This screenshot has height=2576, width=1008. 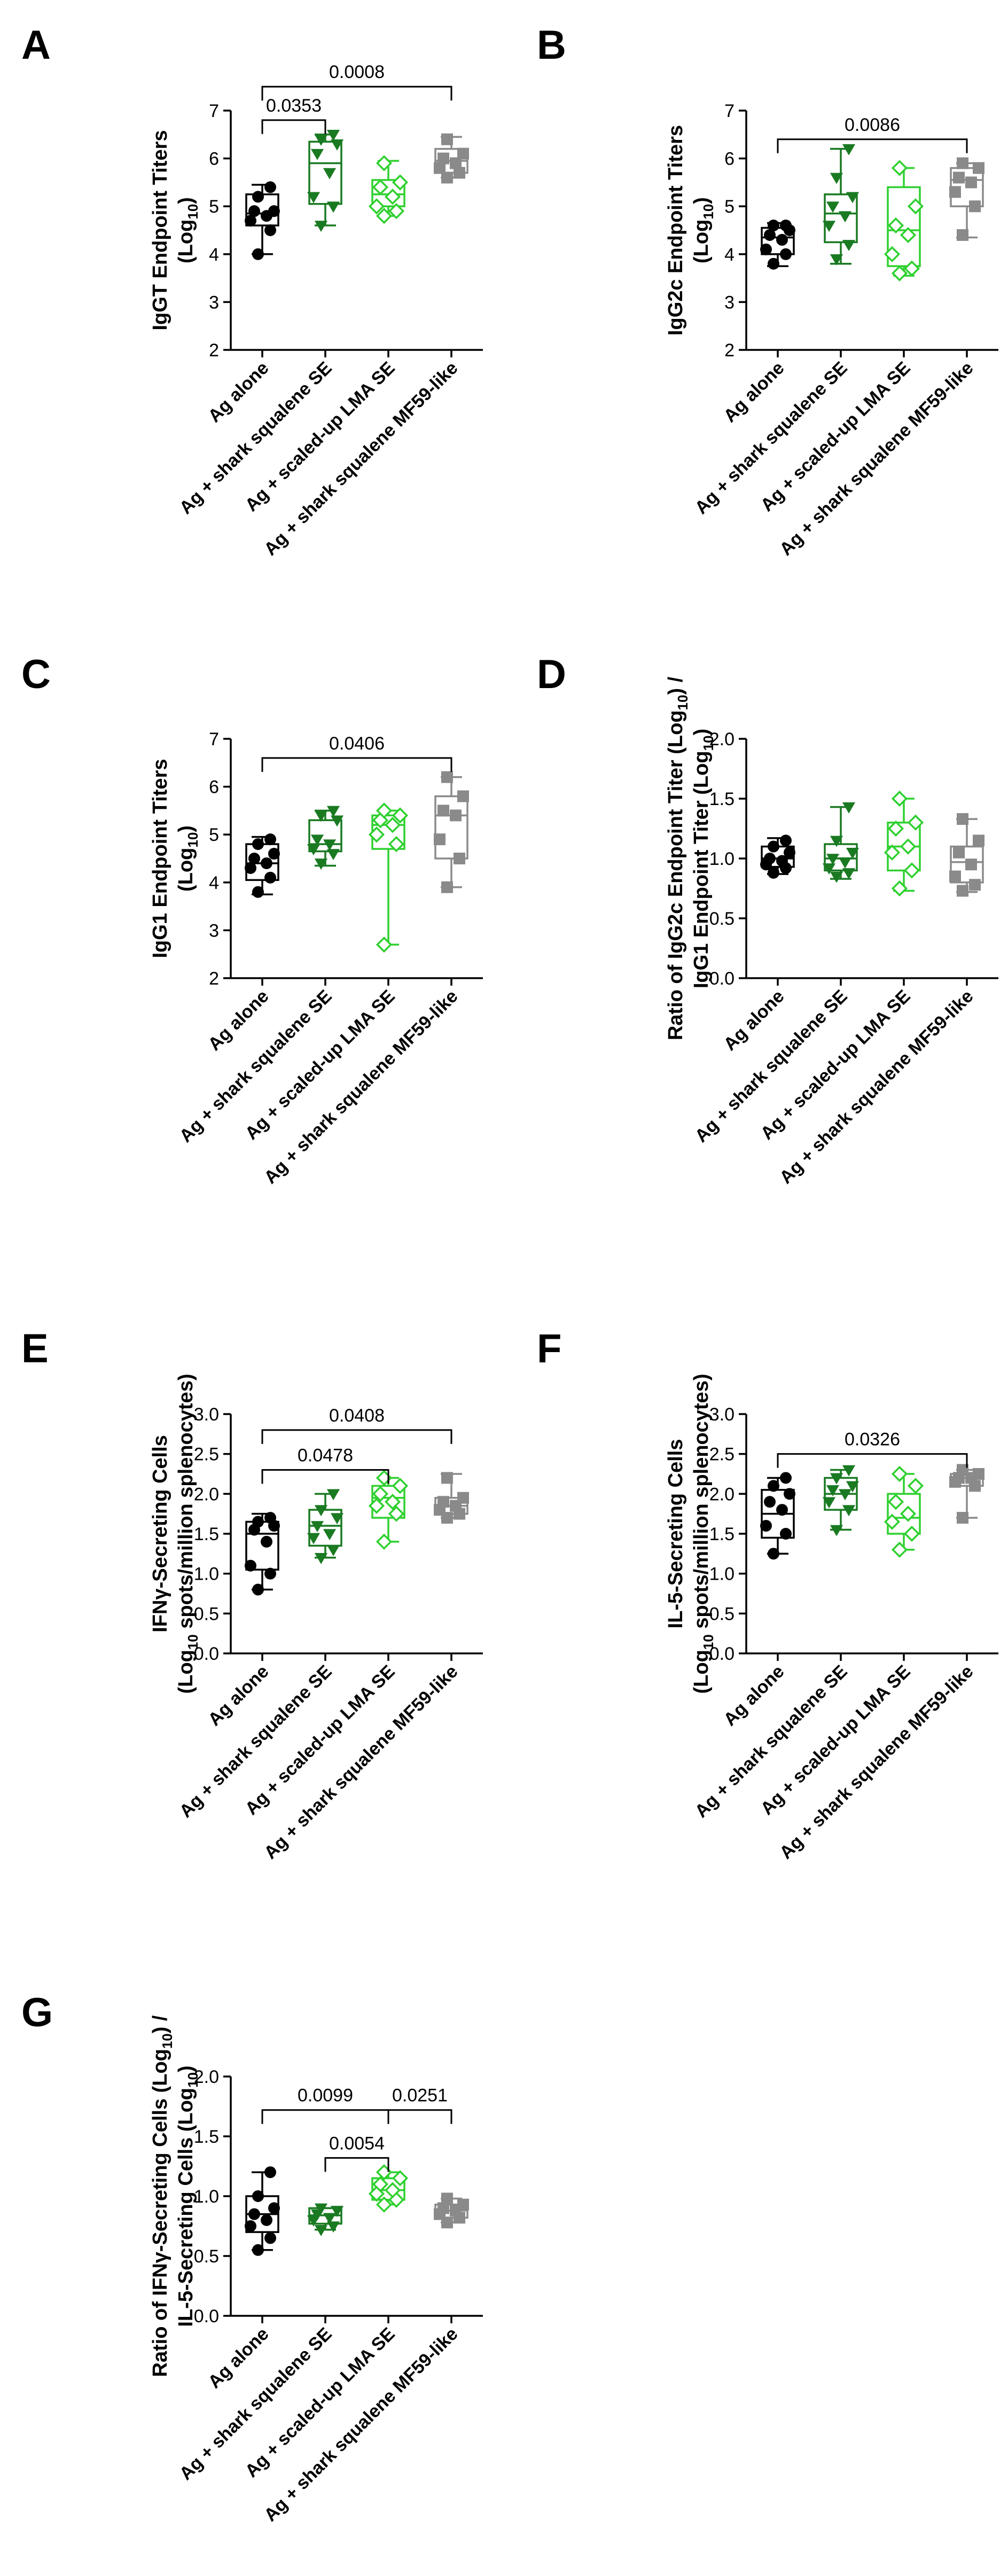 I want to click on y-axis-title: IFNγ-Secreting Cells, so click(x=160, y=1534).